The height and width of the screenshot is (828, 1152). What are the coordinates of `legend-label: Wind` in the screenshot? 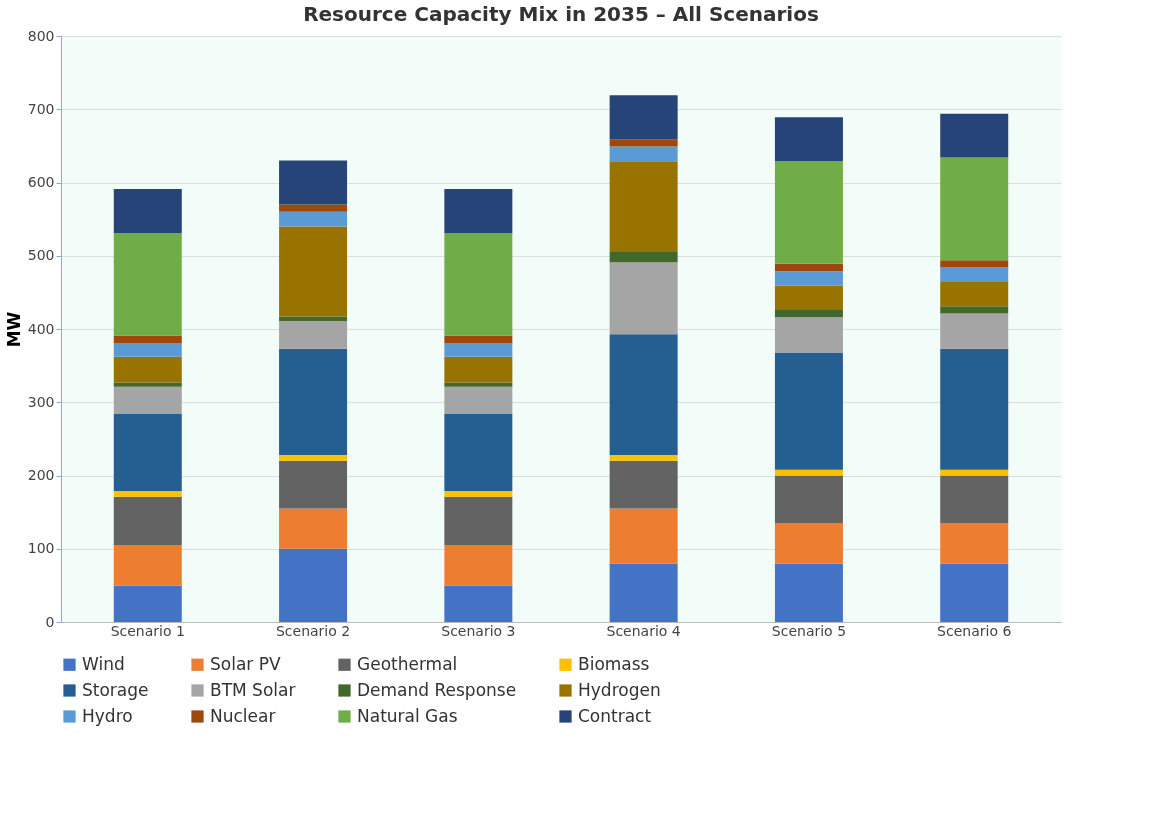 It's located at (103, 663).